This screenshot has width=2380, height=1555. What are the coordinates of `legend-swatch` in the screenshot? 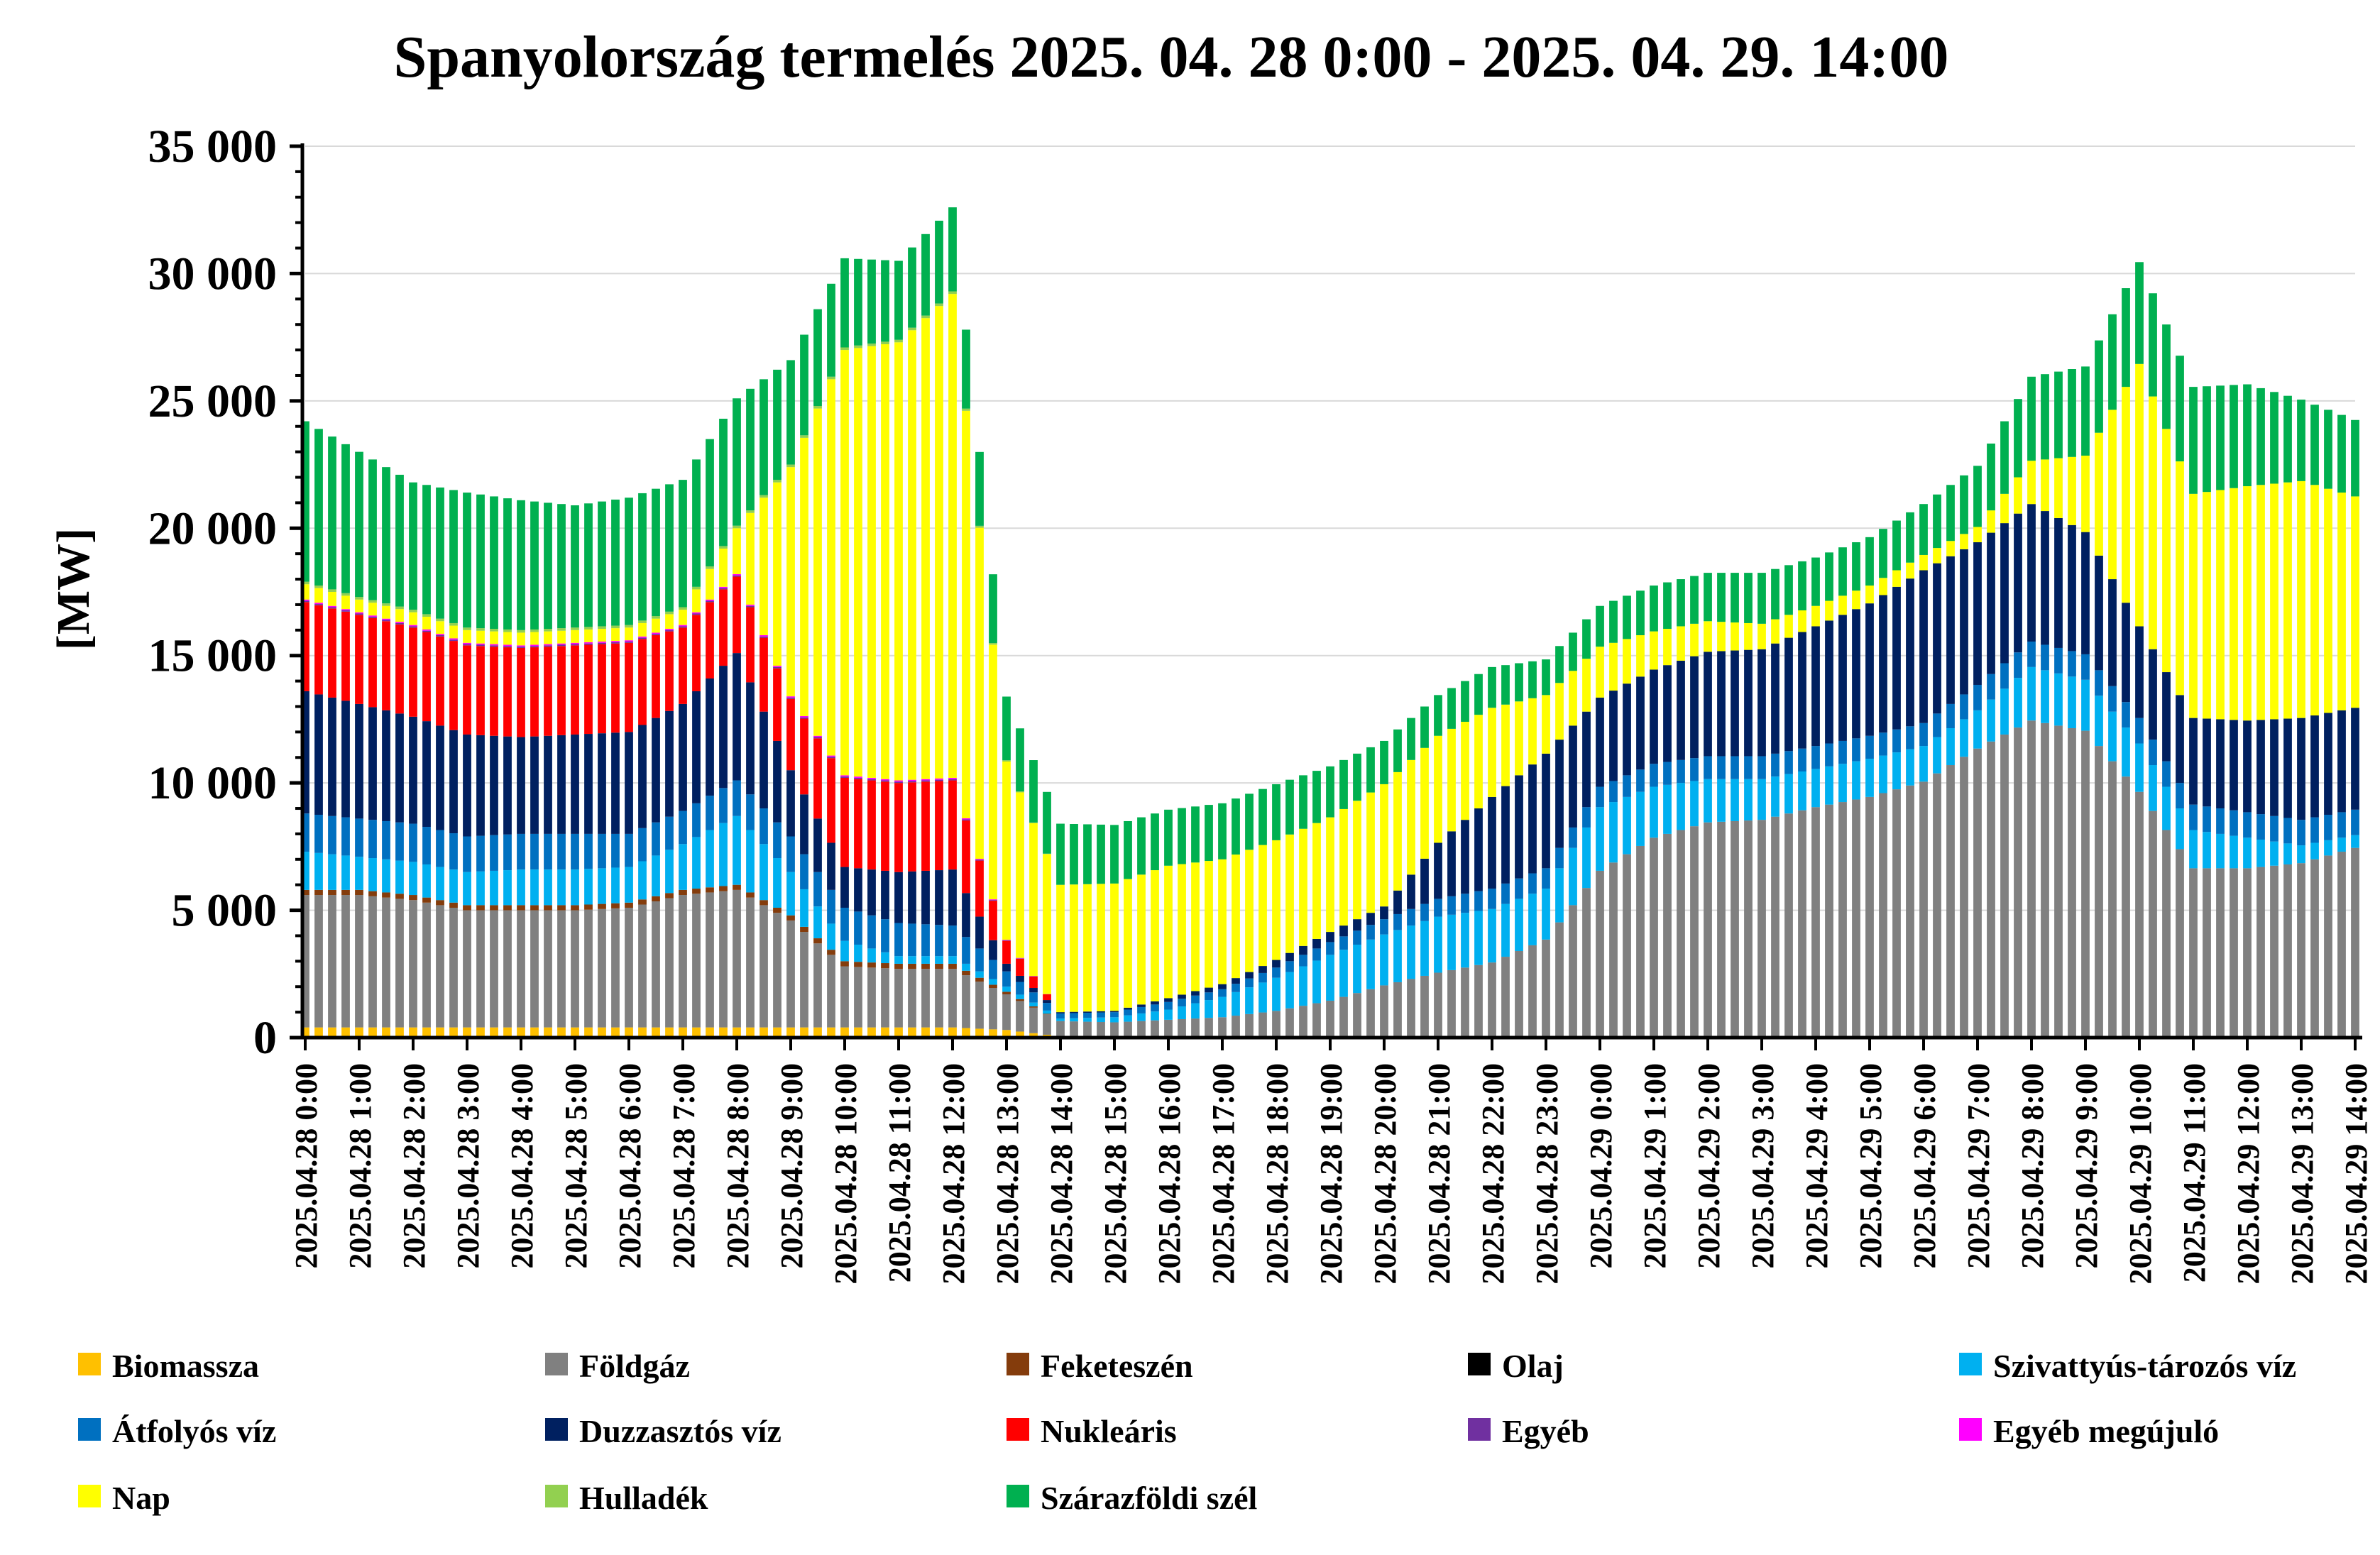 It's located at (1971, 1430).